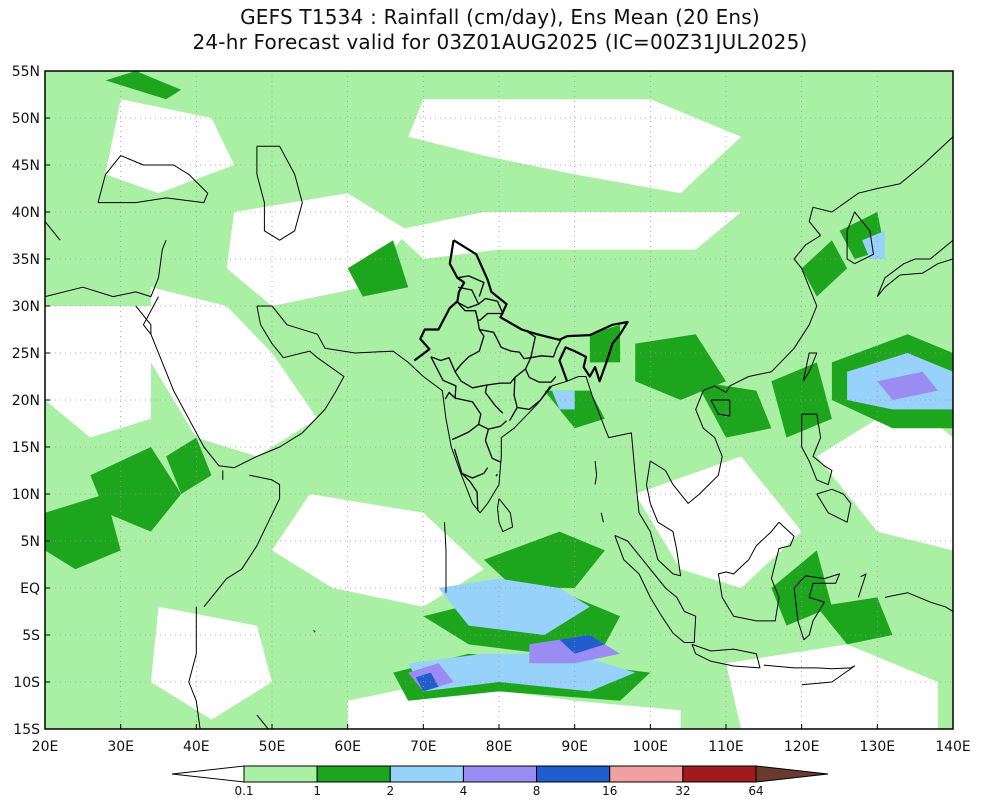 The height and width of the screenshot is (800, 1000). Describe the element at coordinates (30, 542) in the screenshot. I see `lat-tick-label: 5N` at that location.